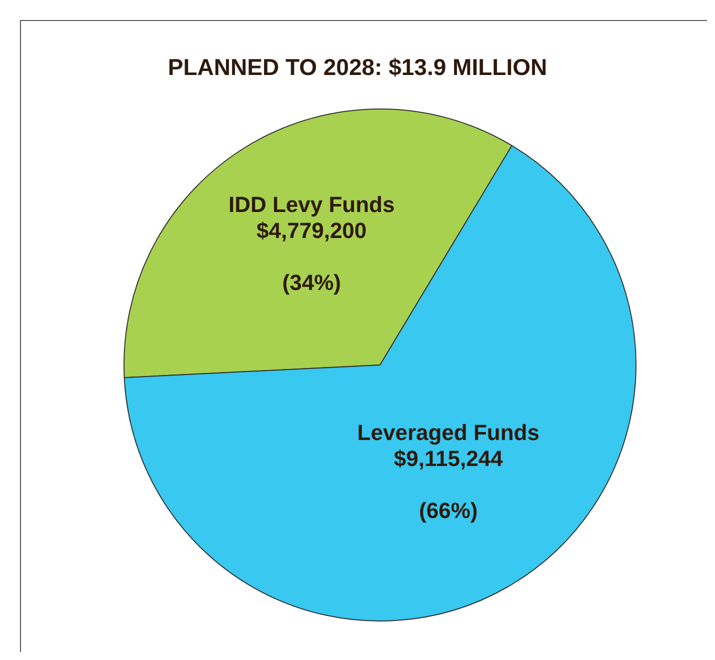 This screenshot has width=715, height=660. Describe the element at coordinates (311, 204) in the screenshot. I see `slice-label: IDD Levy Funds` at that location.